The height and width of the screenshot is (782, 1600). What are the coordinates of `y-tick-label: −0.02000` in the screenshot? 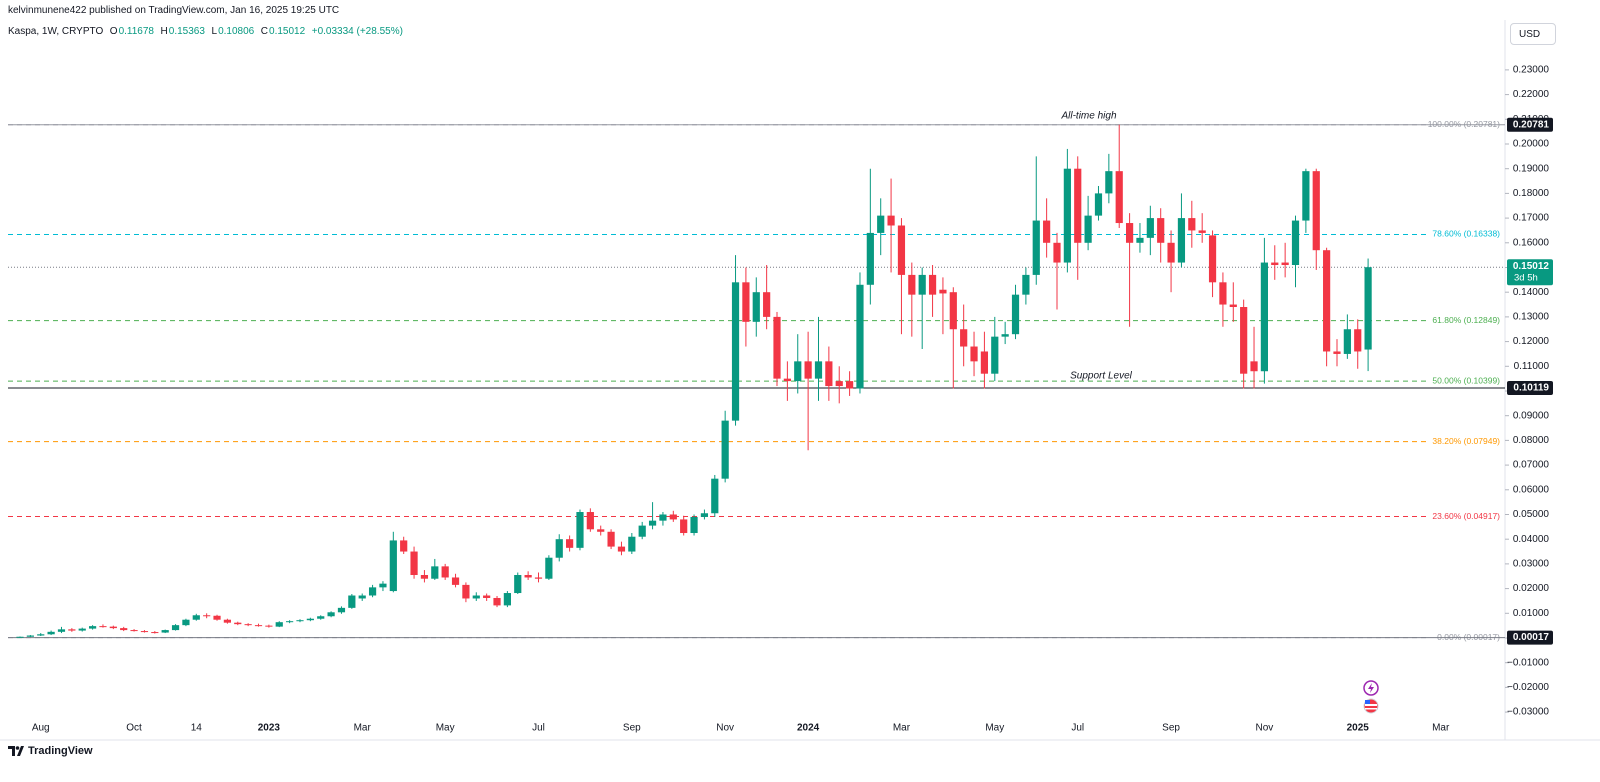 It's located at (1528, 687).